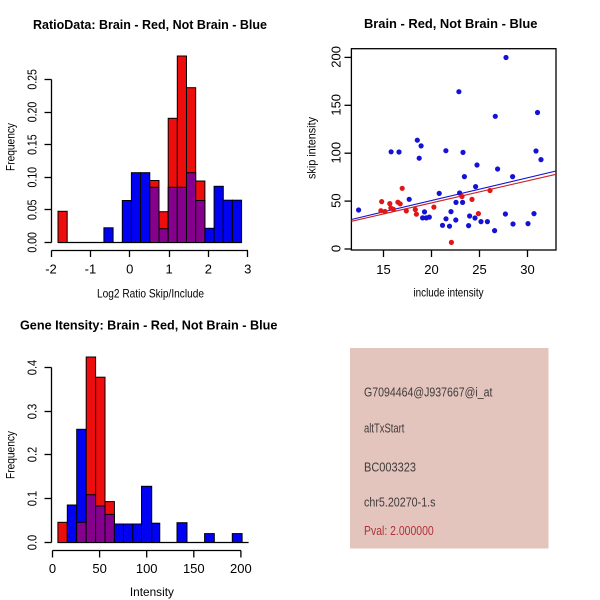 Image resolution: width=600 pixels, height=600 pixels. I want to click on svg-text: chr5.20270-1.s, so click(400, 502).